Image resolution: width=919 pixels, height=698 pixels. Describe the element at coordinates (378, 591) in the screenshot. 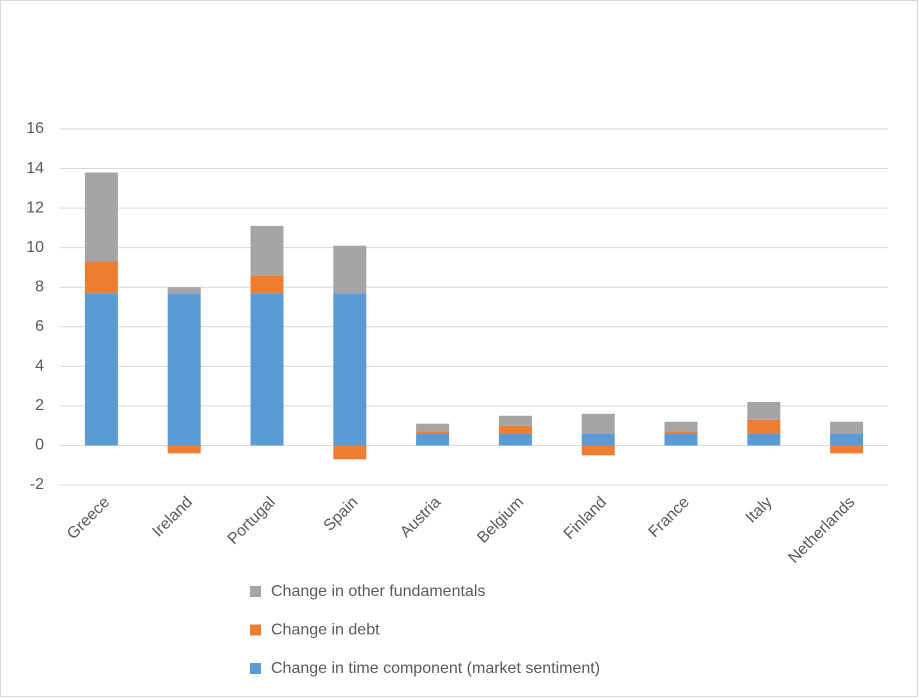

I see `legend-label: Change in other fundamentals` at that location.